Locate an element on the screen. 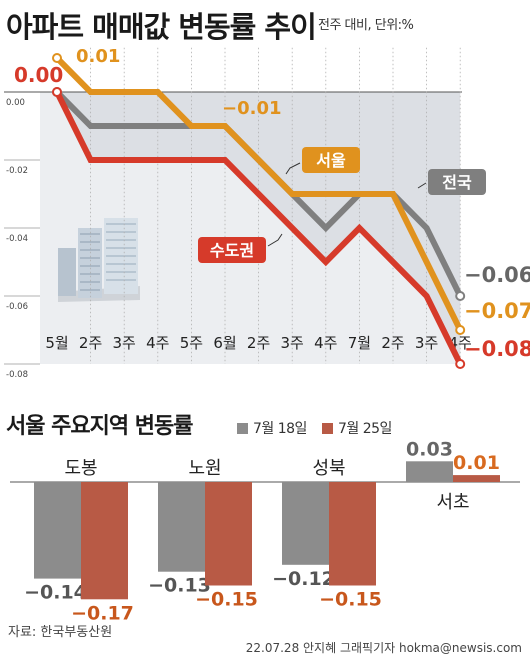 The width and height of the screenshot is (530, 656). y-tick-label: -0.08 is located at coordinates (17, 375).